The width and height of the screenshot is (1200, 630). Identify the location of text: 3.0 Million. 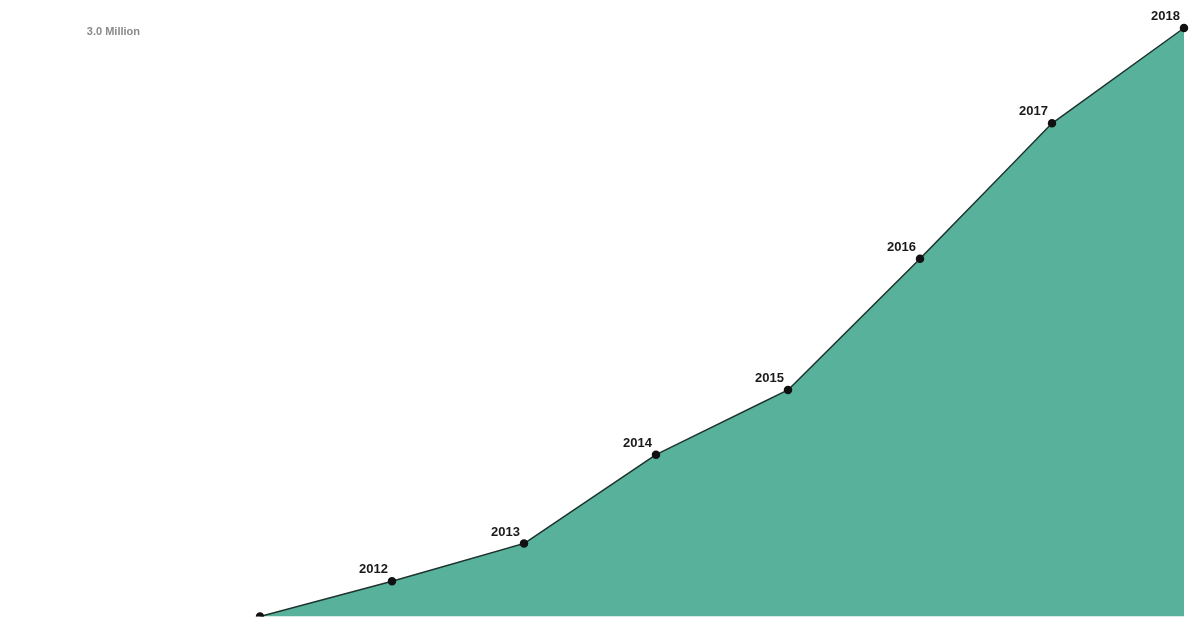
(113, 31).